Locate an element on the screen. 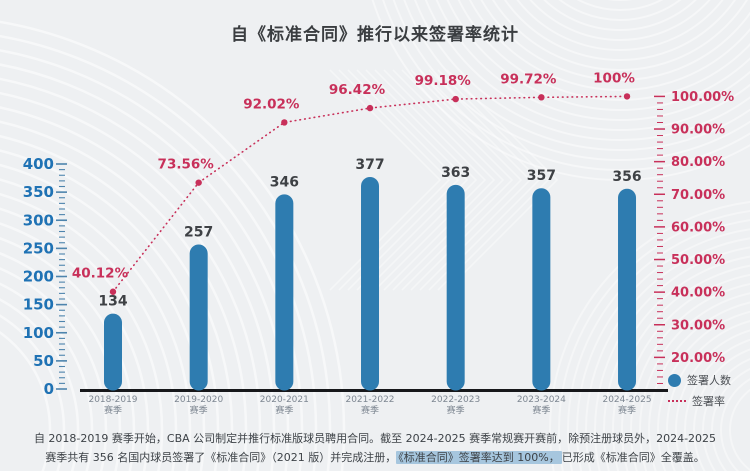  bar-value-label: 377 is located at coordinates (369, 165).